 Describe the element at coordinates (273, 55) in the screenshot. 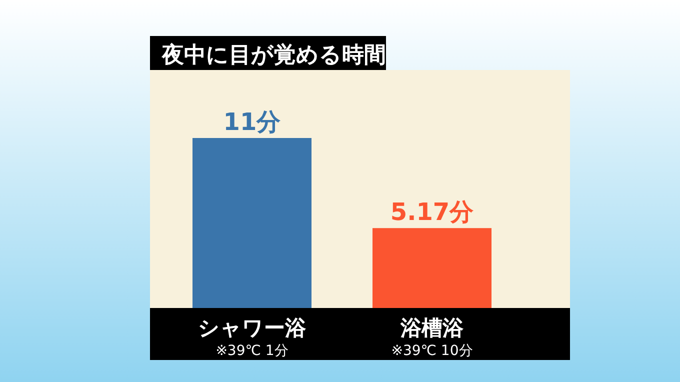

I see `chart-title: 夜中に目が覚める時間` at that location.